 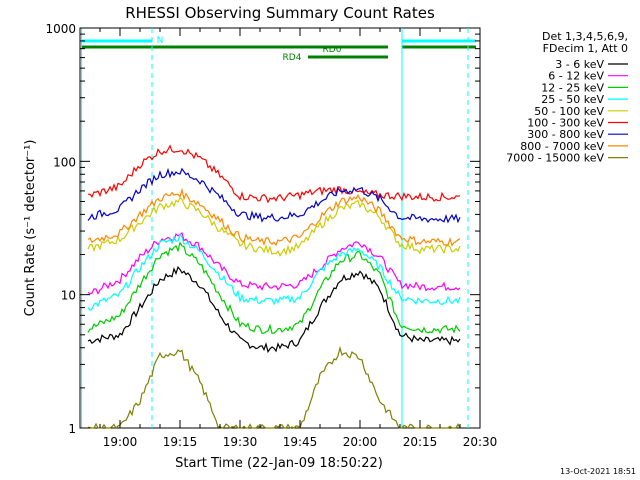 I want to click on legend-label: 300 - 800 keV, so click(x=565, y=134).